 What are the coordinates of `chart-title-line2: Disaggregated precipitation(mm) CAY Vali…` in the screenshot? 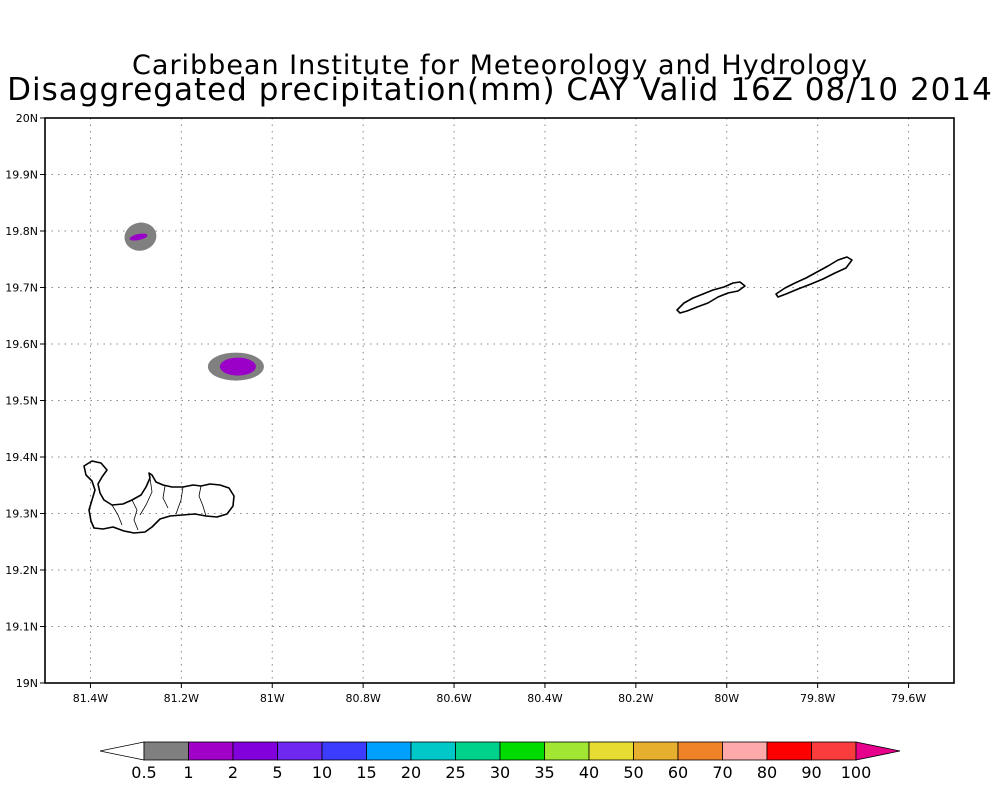 It's located at (500, 90).